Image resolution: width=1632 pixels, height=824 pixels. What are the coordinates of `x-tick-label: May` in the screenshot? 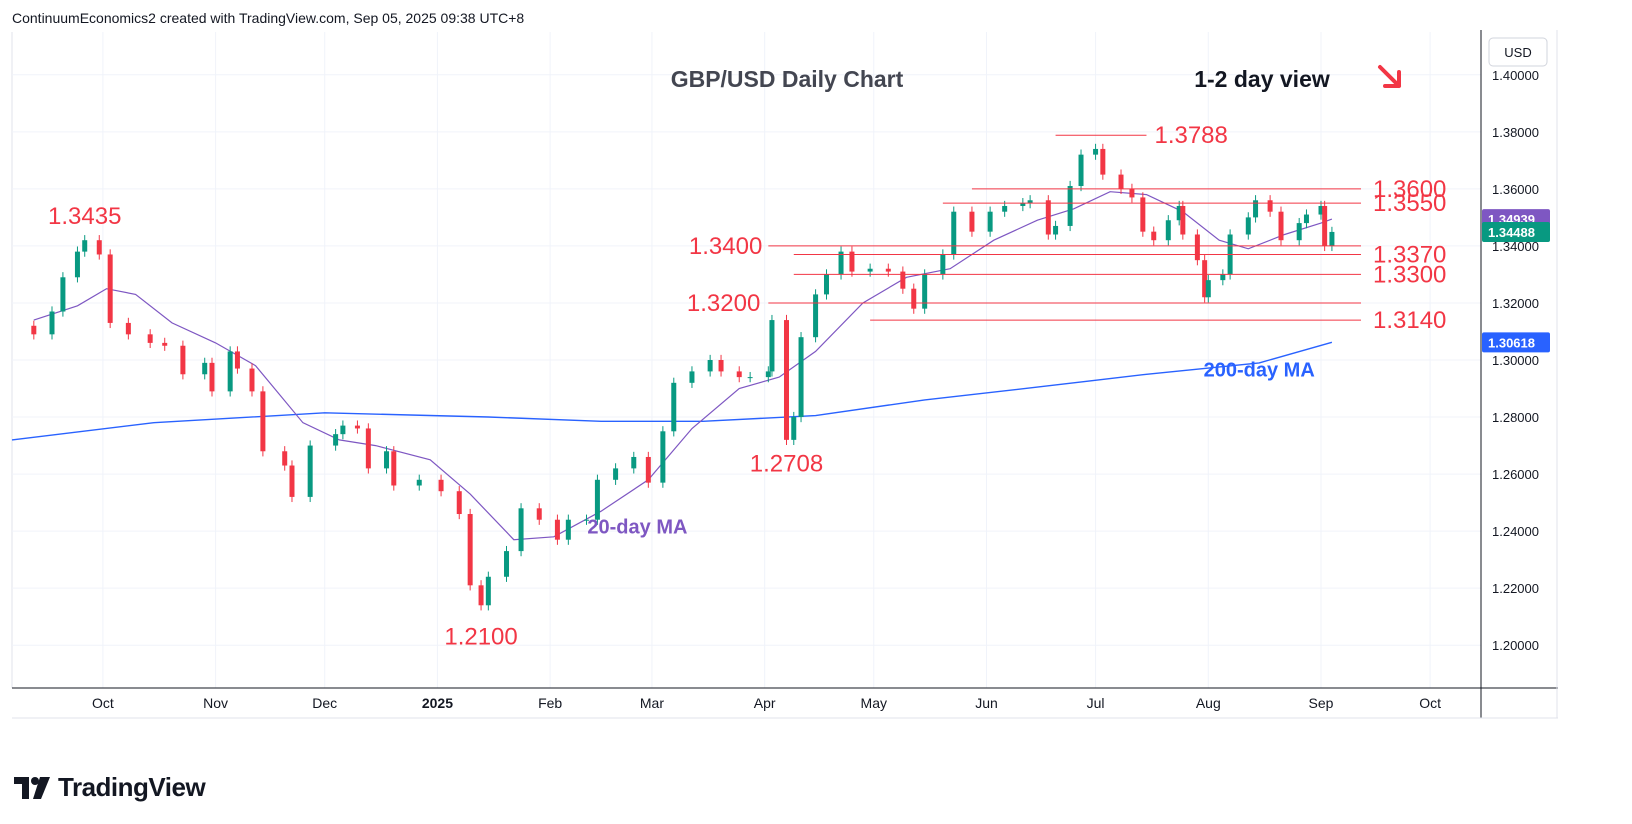 It's located at (874, 703).